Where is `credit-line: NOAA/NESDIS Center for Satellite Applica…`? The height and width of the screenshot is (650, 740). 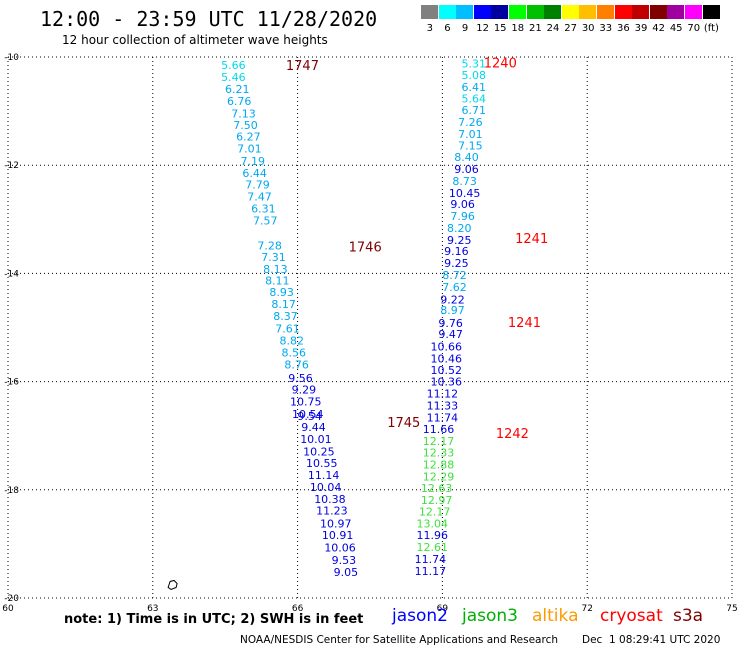
credit-line: NOAA/NESDIS Center for Satellite Applica… is located at coordinates (399, 640).